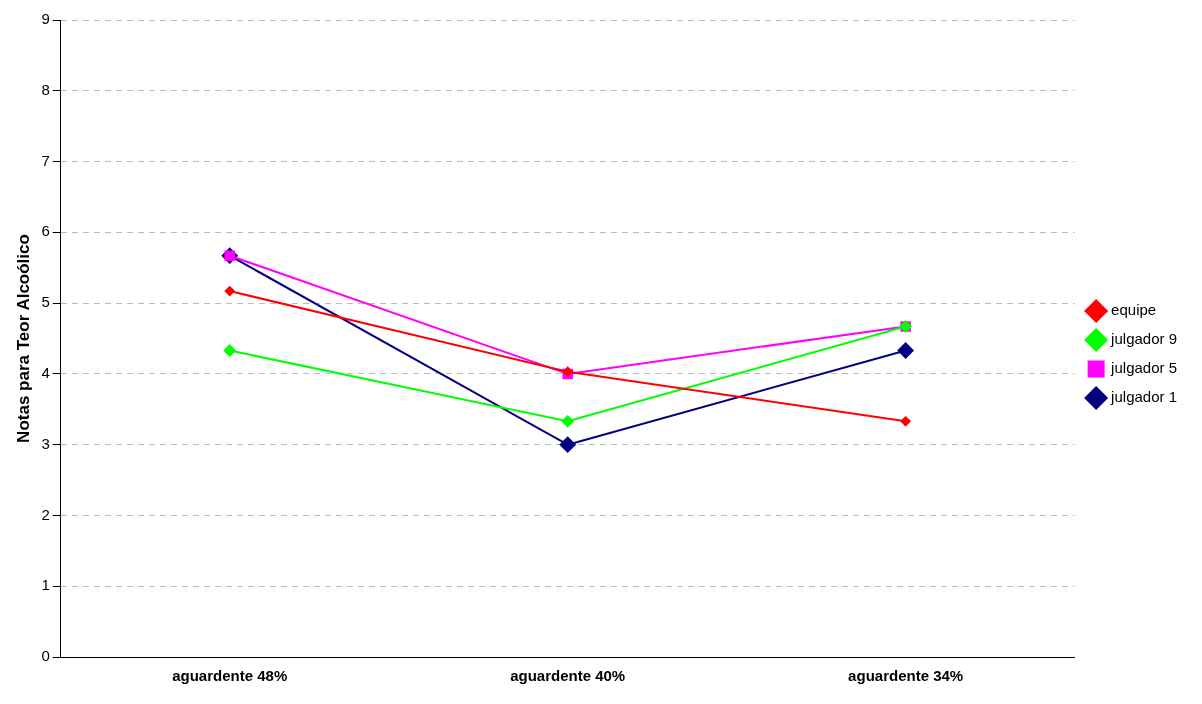 The height and width of the screenshot is (704, 1202). Describe the element at coordinates (1144, 339) in the screenshot. I see `legend-label: julgador 9` at that location.